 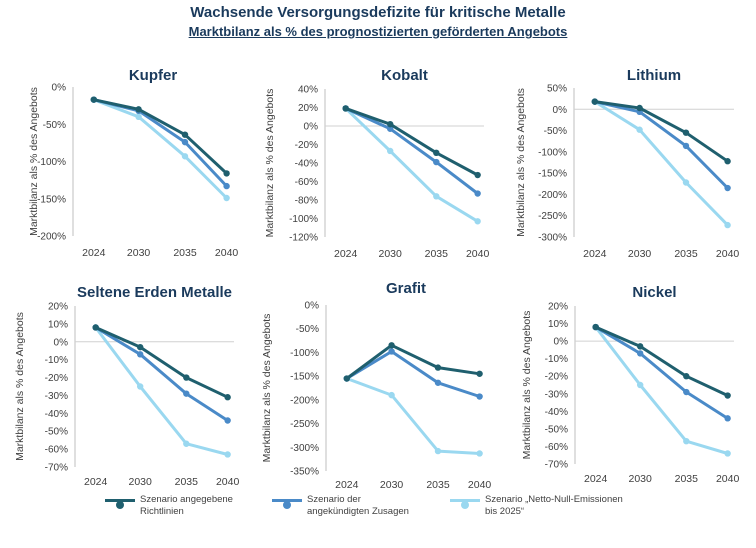 What do you see at coordinates (552, 238) in the screenshot?
I see `chart-ytick-2-7: -300%` at bounding box center [552, 238].